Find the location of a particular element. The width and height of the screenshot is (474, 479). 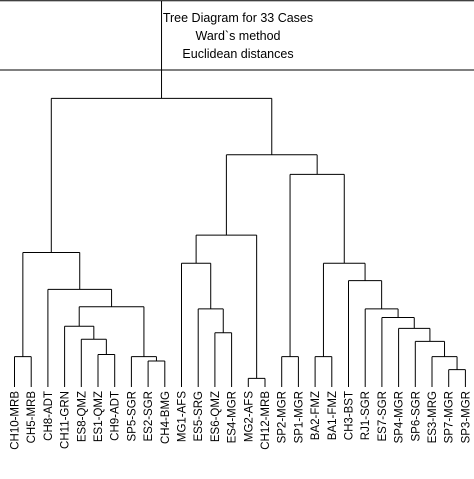

leaf-label: ES5-SRG is located at coordinates (199, 416).